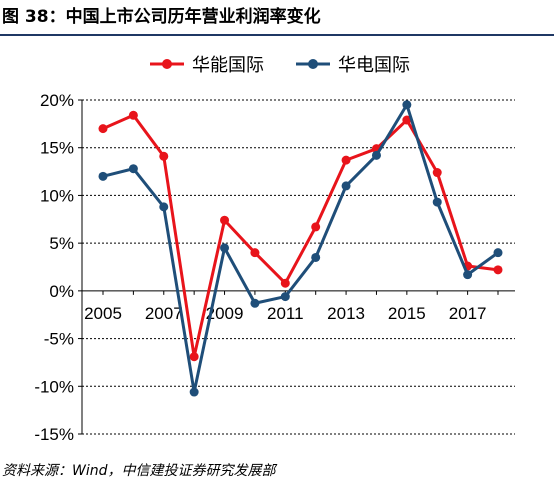  I want to click on source-note: 资料来源：Wind，中信建投证券研究发展部, so click(139, 471).